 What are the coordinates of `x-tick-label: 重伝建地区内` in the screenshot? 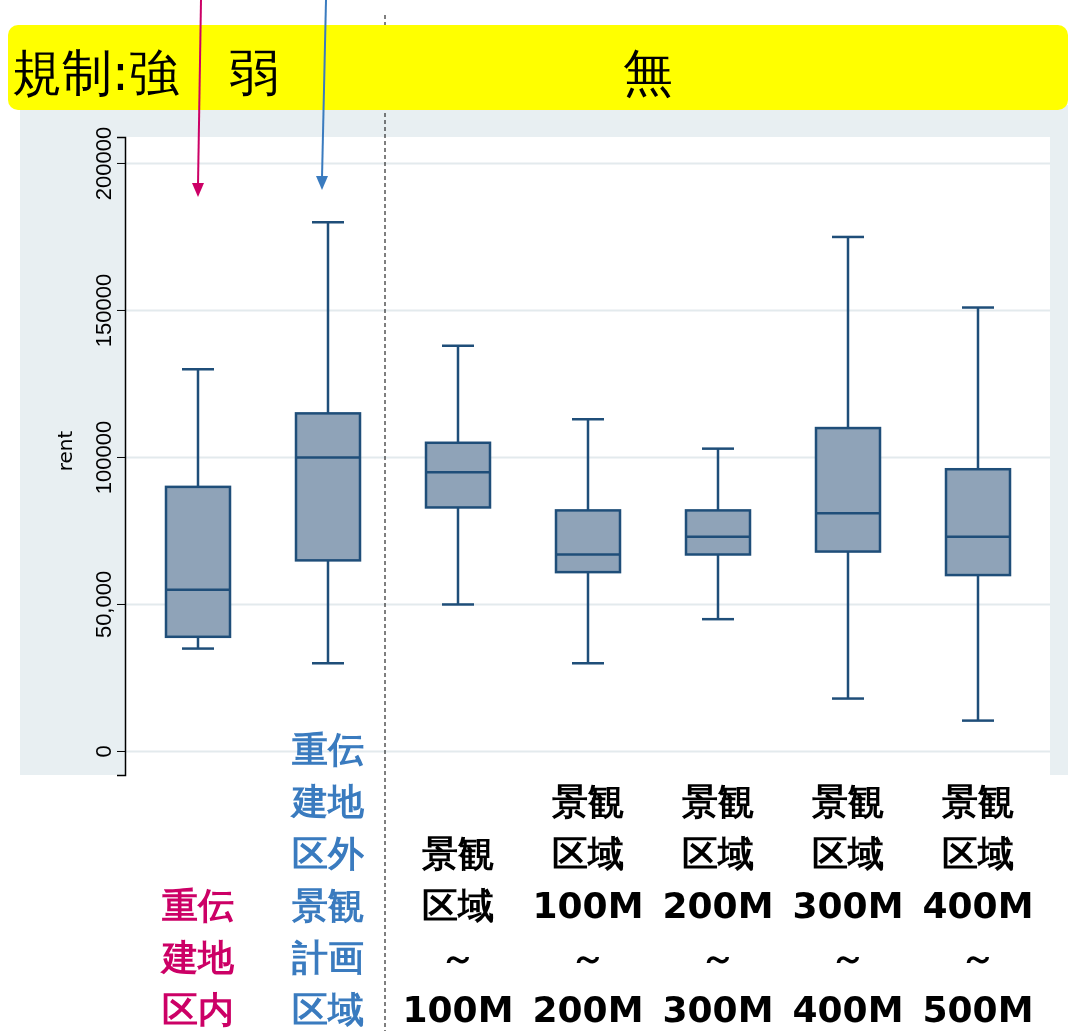 It's located at (197, 957).